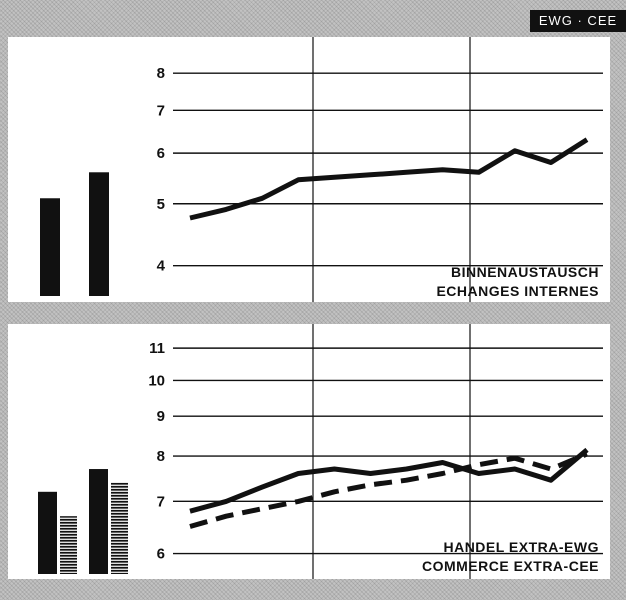  I want to click on panel-label: HANDEL EXTRA-EWG, so click(521, 547).